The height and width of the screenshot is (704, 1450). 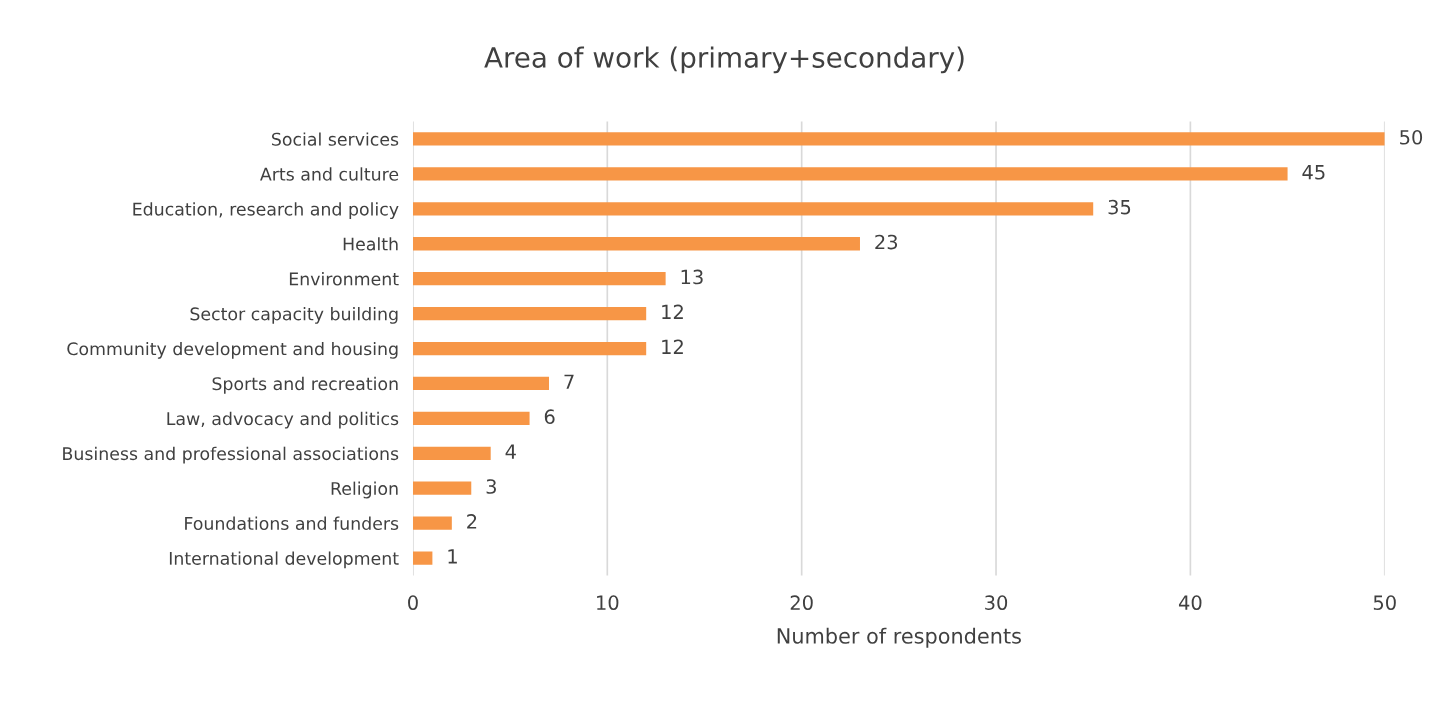 What do you see at coordinates (996, 603) in the screenshot?
I see `x-tick-label: 30` at bounding box center [996, 603].